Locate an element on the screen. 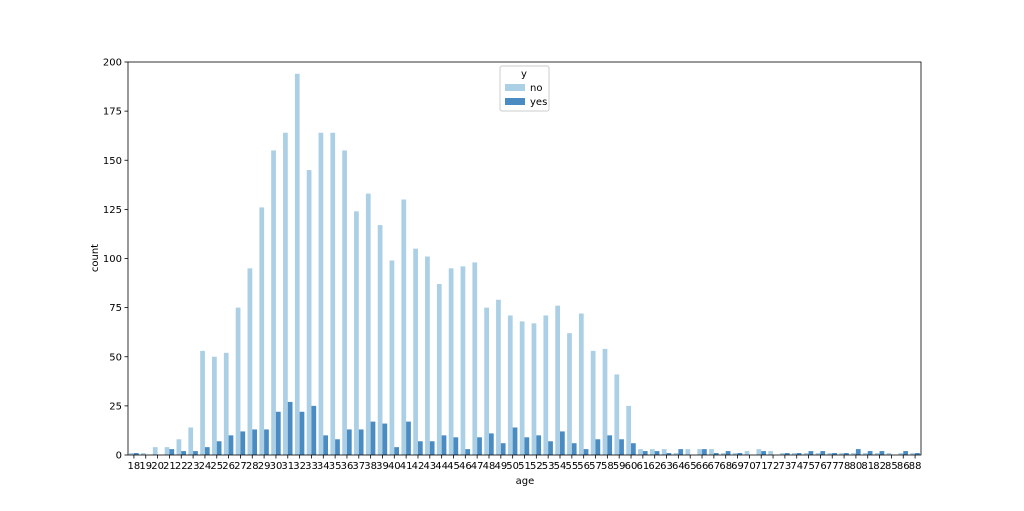 The width and height of the screenshot is (1024, 511). x-tick-label-37: 37 is located at coordinates (358, 466).